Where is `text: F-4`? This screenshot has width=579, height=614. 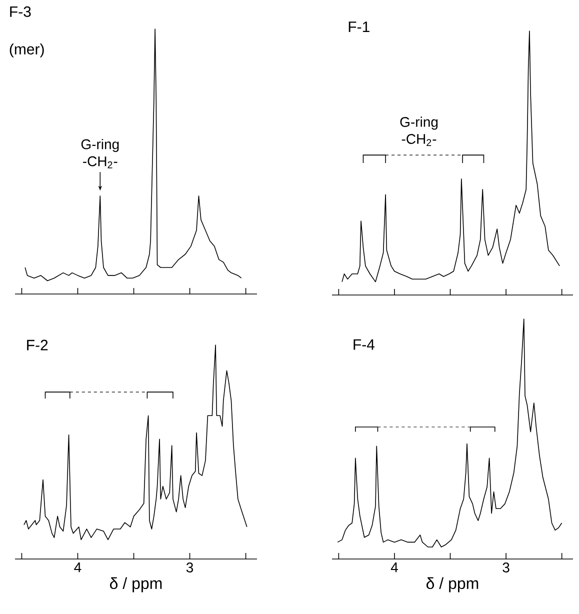
text: F-4 is located at coordinates (364, 344).